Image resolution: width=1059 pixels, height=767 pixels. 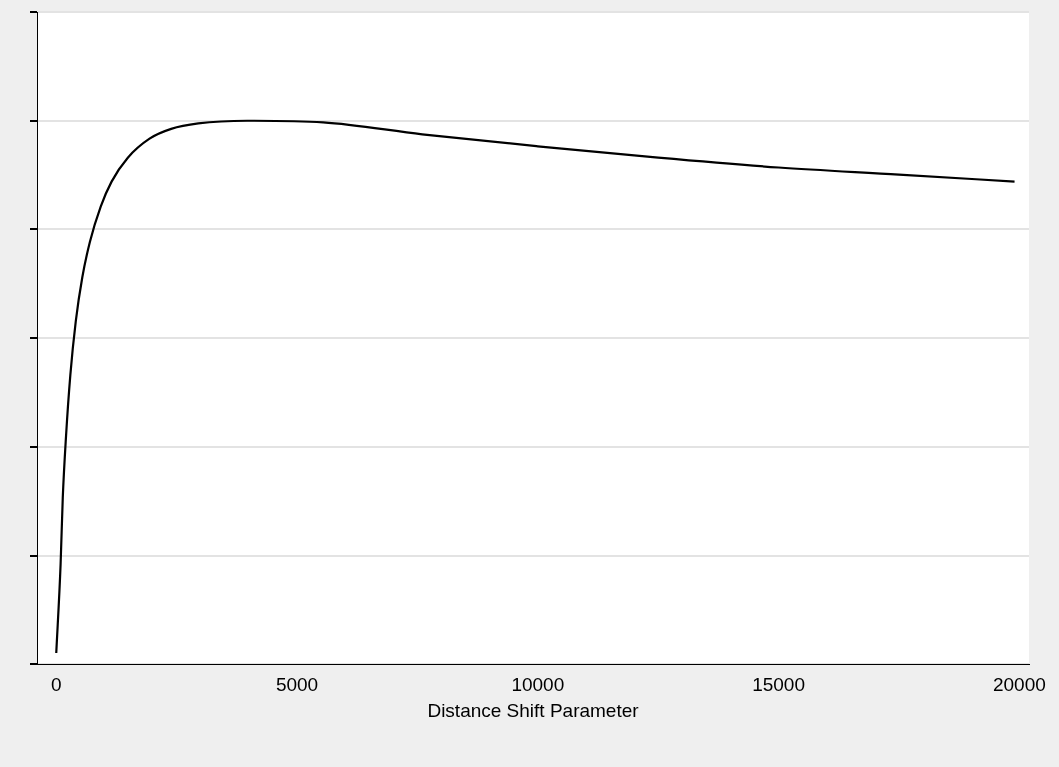 I want to click on x-tick-label: 0, so click(x=56, y=685).